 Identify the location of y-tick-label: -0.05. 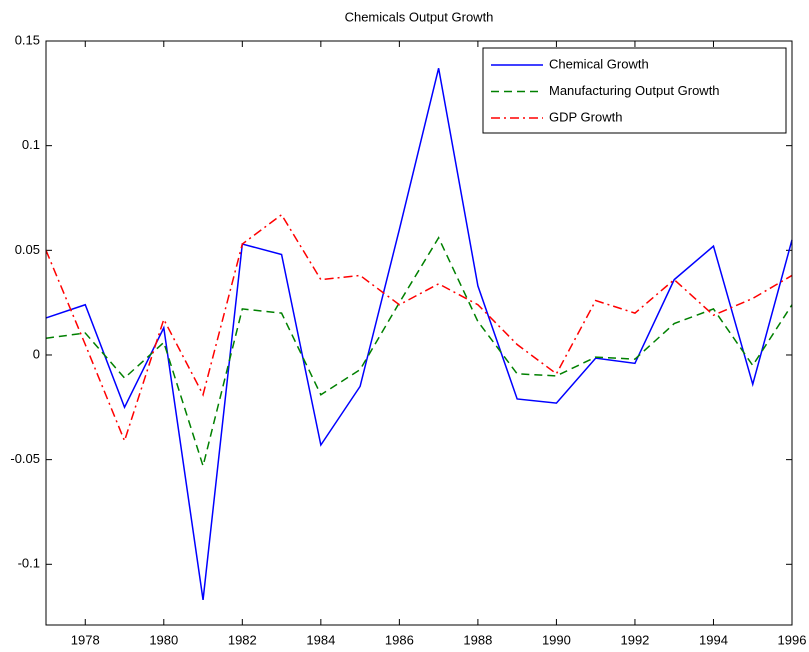
(25, 458).